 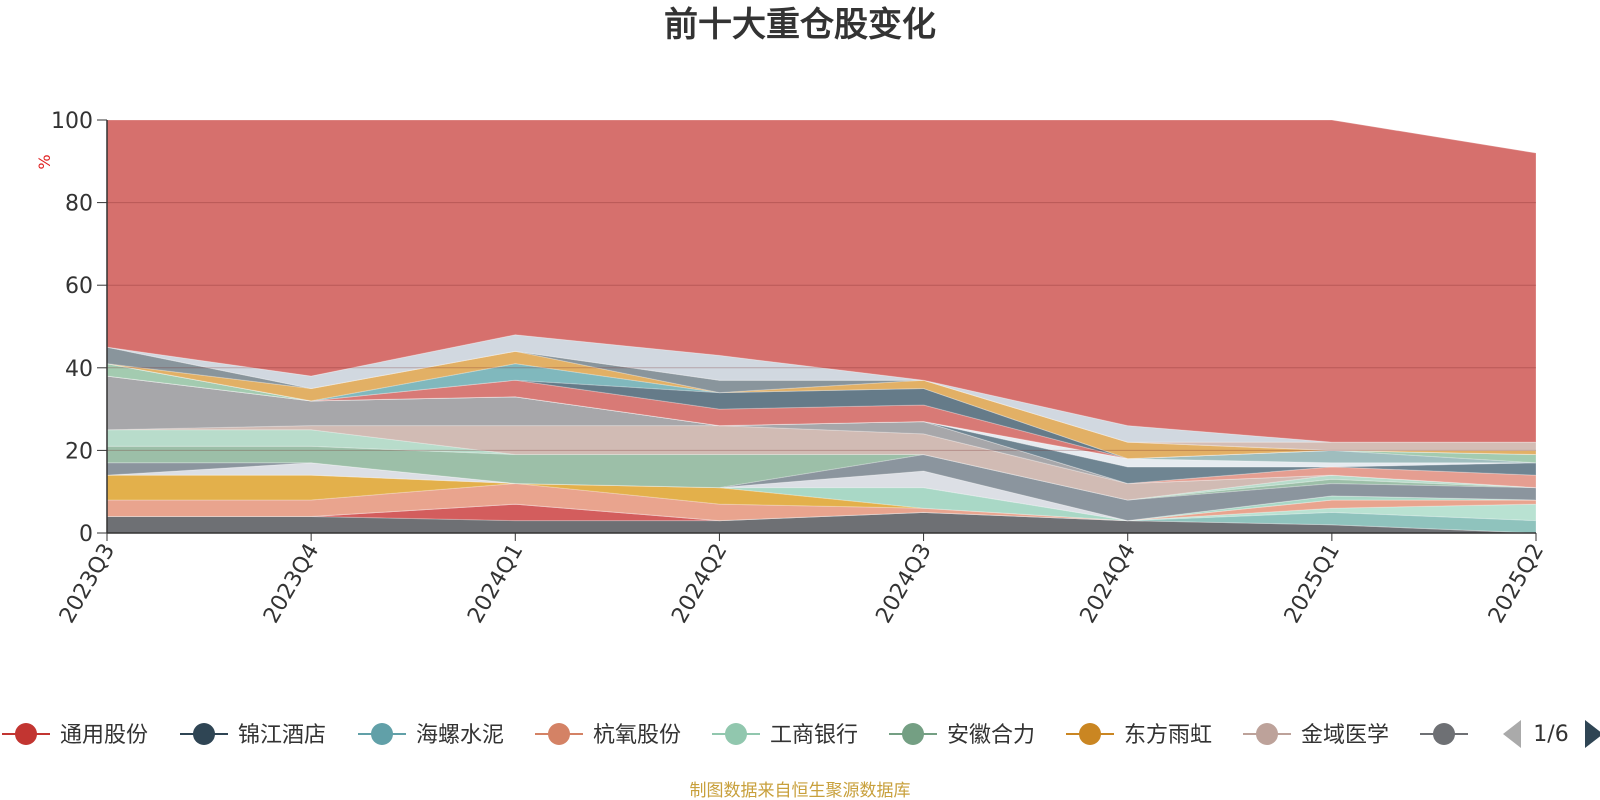 What do you see at coordinates (291, 584) in the screenshot?
I see `x-tick-label: 2023Q4` at bounding box center [291, 584].